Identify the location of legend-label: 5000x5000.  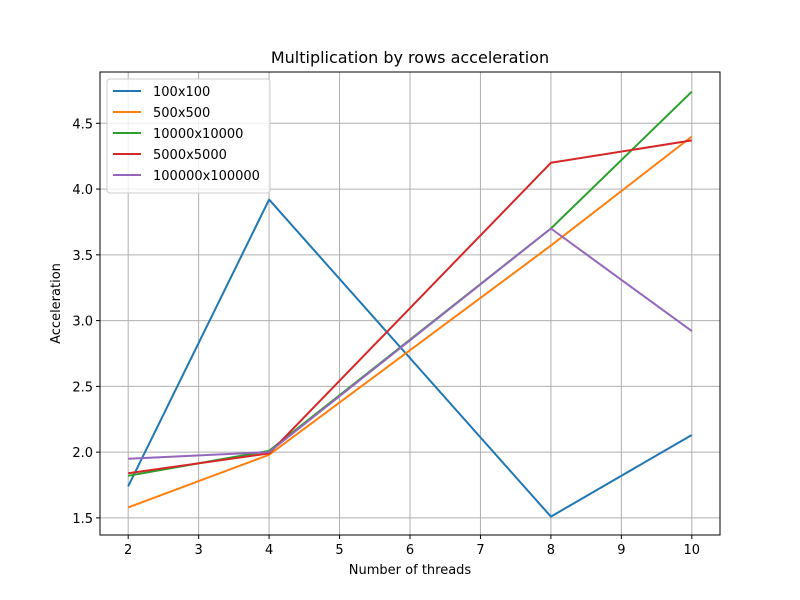
(190, 155).